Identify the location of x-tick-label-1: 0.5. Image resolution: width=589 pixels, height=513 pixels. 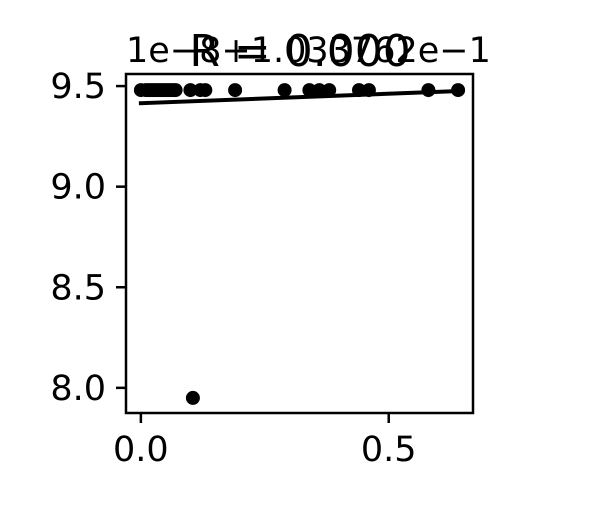
(389, 450).